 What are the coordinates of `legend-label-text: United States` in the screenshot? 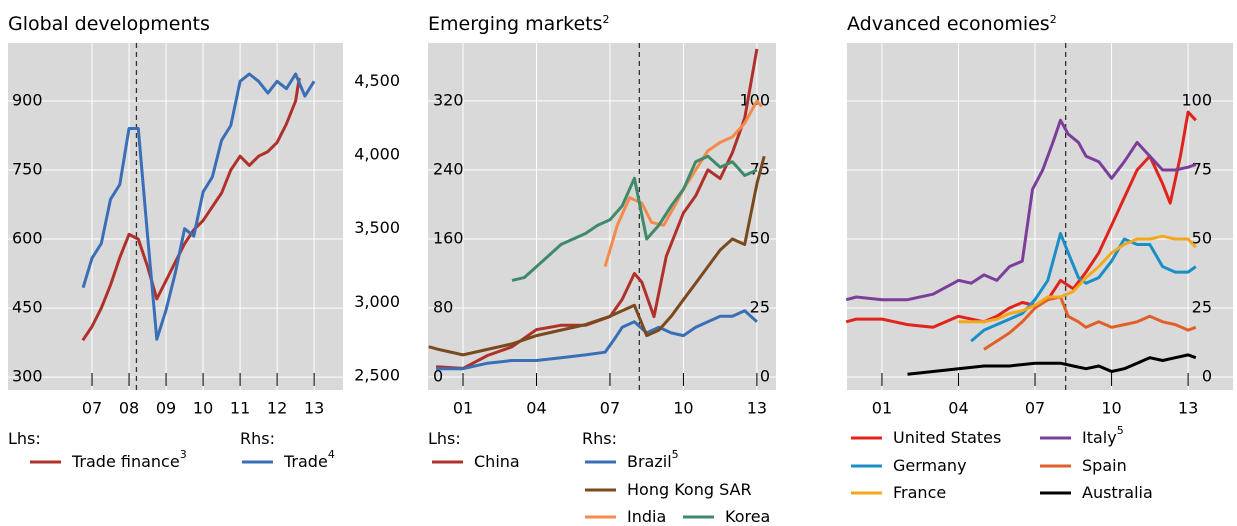 It's located at (947, 437).